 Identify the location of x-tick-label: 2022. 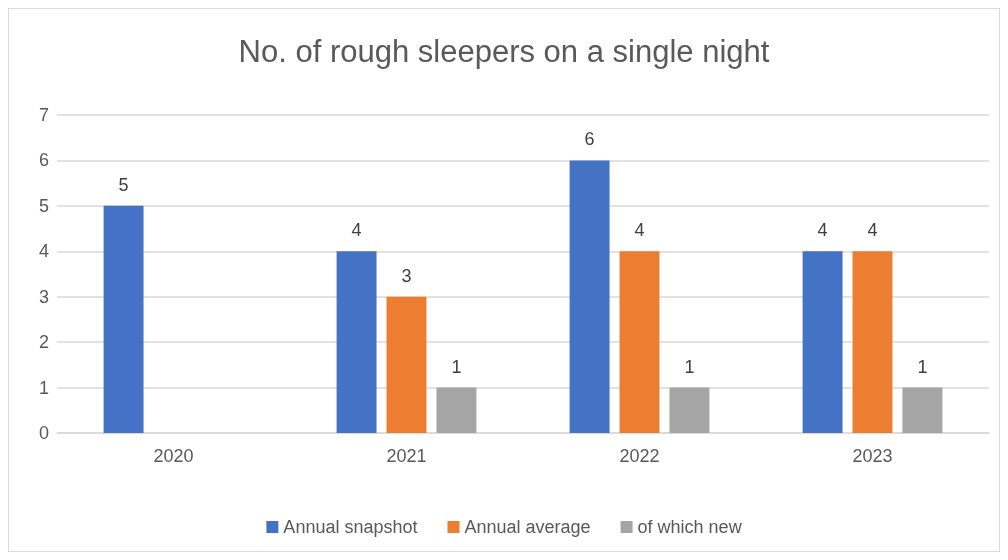
(639, 456).